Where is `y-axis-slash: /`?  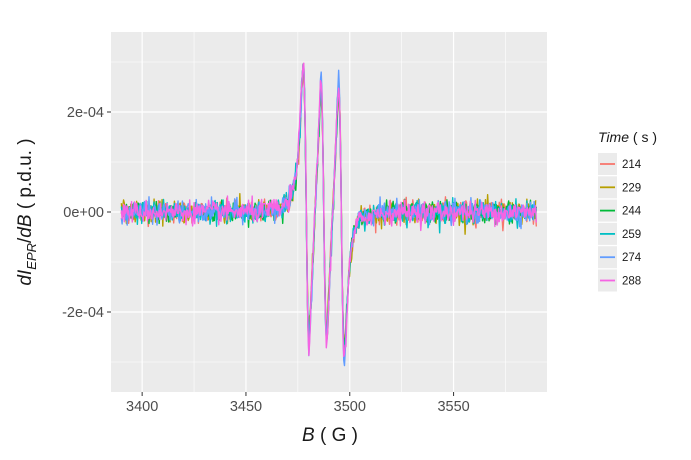 y-axis-slash: / is located at coordinates (25, 240).